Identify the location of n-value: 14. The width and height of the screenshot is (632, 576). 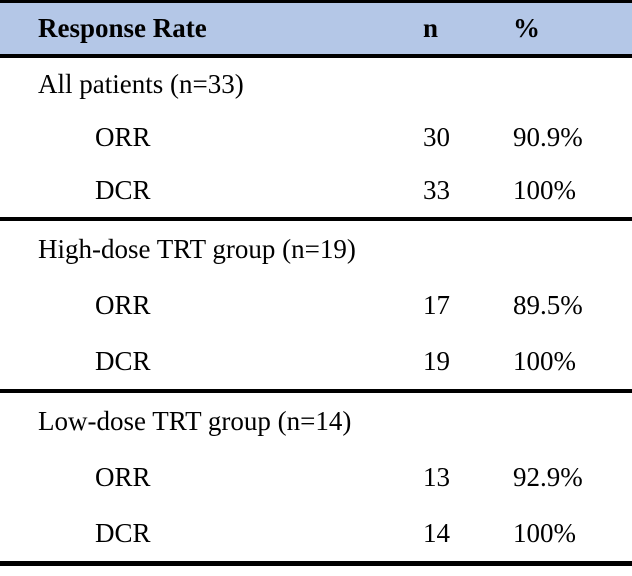
(436, 532).